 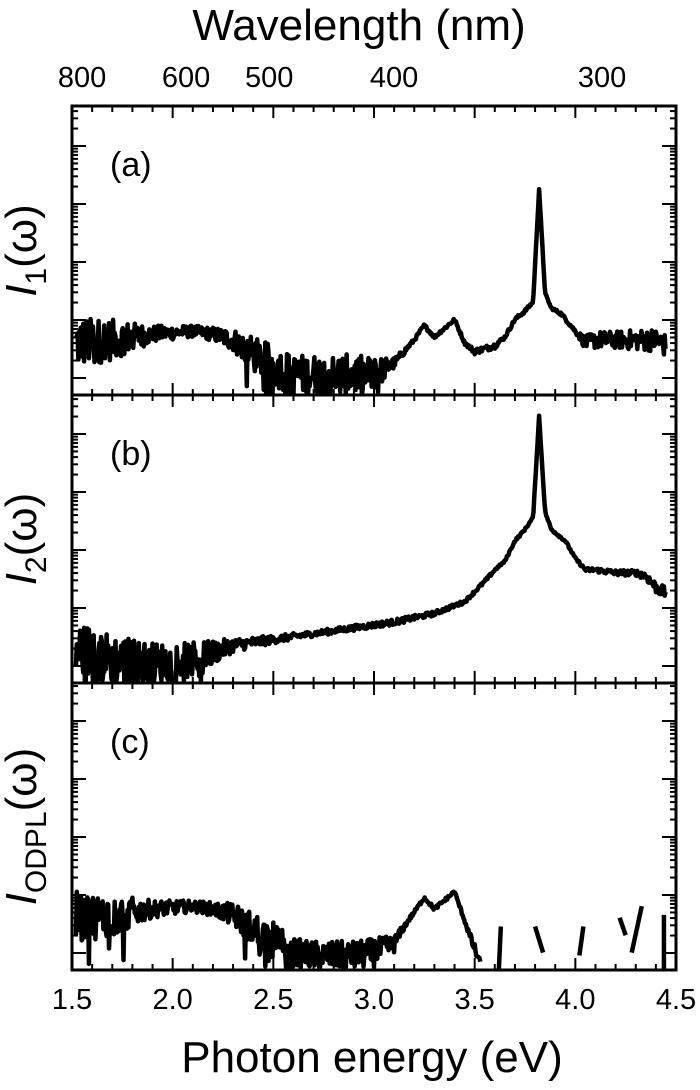 I want to click on panel-c-curve, so click(x=278, y=929).